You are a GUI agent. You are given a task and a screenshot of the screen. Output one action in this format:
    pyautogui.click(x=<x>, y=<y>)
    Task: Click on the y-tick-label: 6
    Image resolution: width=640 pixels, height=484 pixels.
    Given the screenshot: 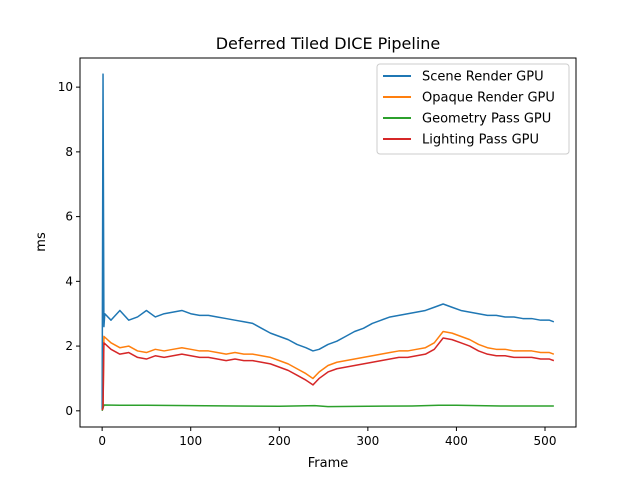 What is the action you would take?
    pyautogui.click(x=69, y=217)
    